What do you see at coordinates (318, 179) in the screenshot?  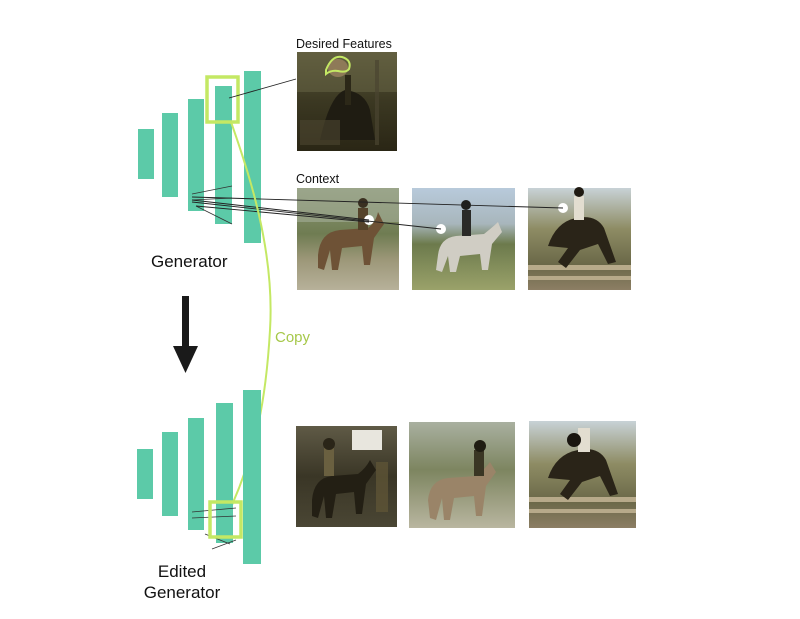 I see `context-label: Context` at bounding box center [318, 179].